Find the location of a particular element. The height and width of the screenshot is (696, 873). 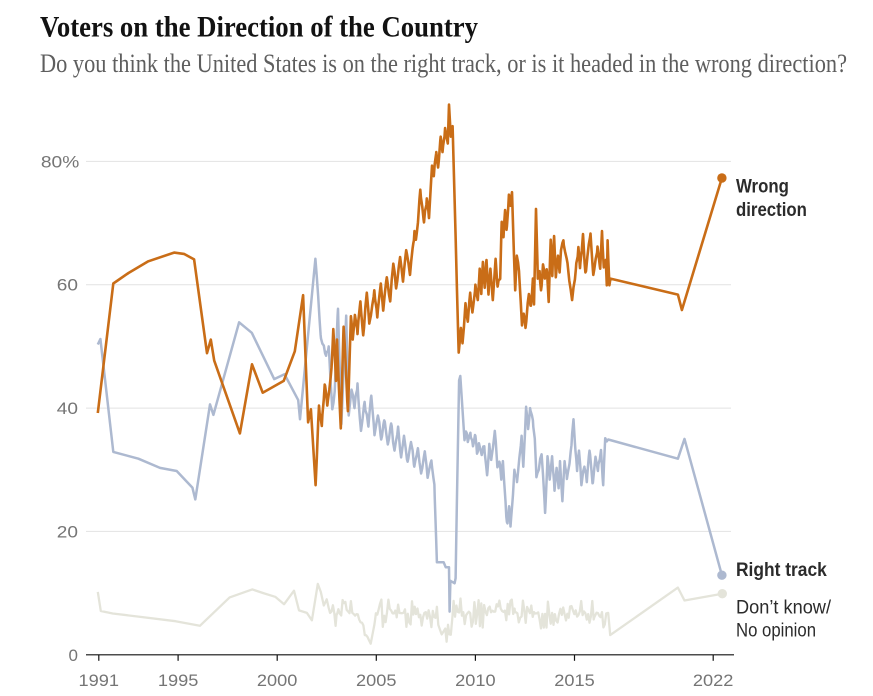

svg-text: No opinion is located at coordinates (776, 630).